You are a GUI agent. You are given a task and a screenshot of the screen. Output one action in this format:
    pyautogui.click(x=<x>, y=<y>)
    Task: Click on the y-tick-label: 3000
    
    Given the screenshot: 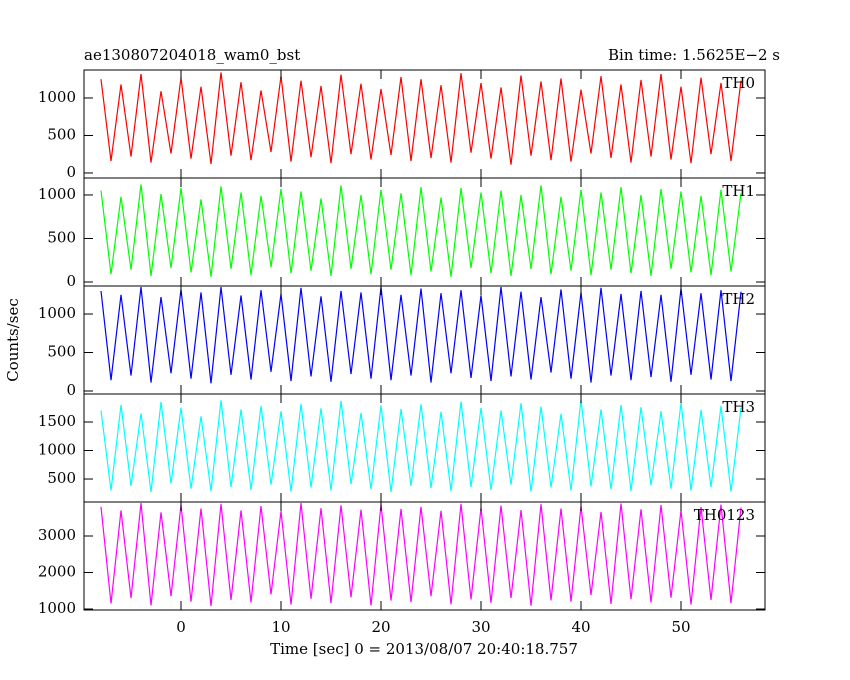 What is the action you would take?
    pyautogui.click(x=57, y=535)
    